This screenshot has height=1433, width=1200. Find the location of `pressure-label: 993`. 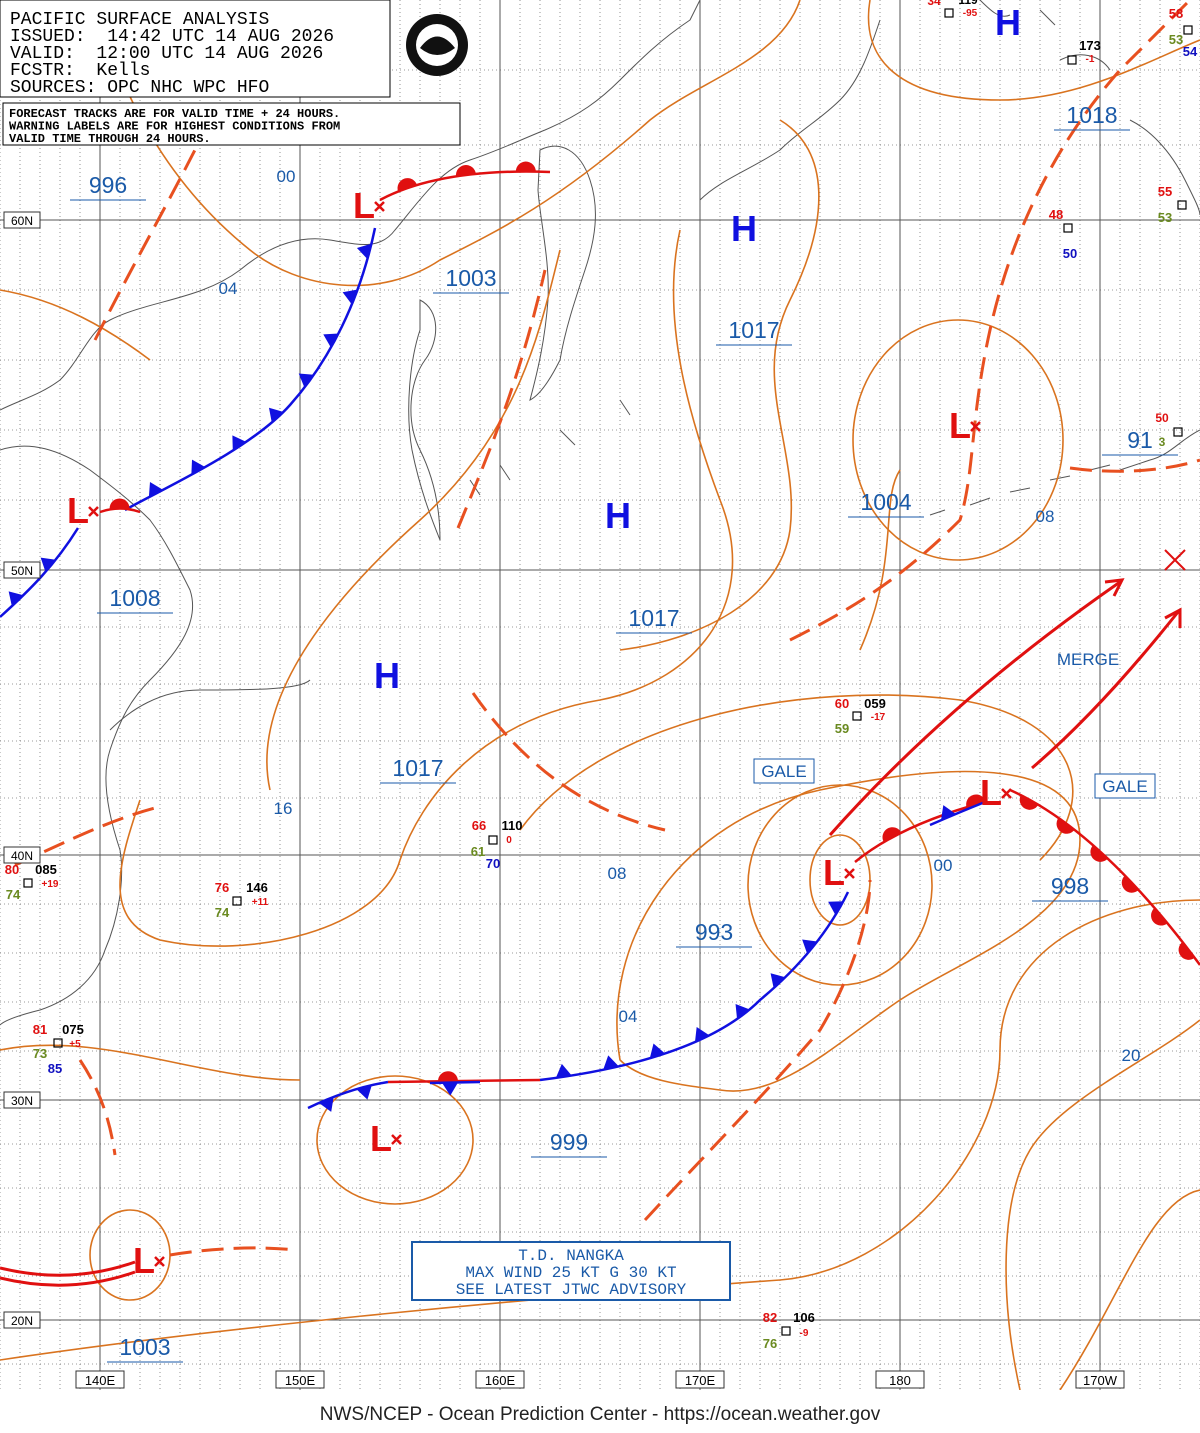

pressure-label: 993 is located at coordinates (714, 932).